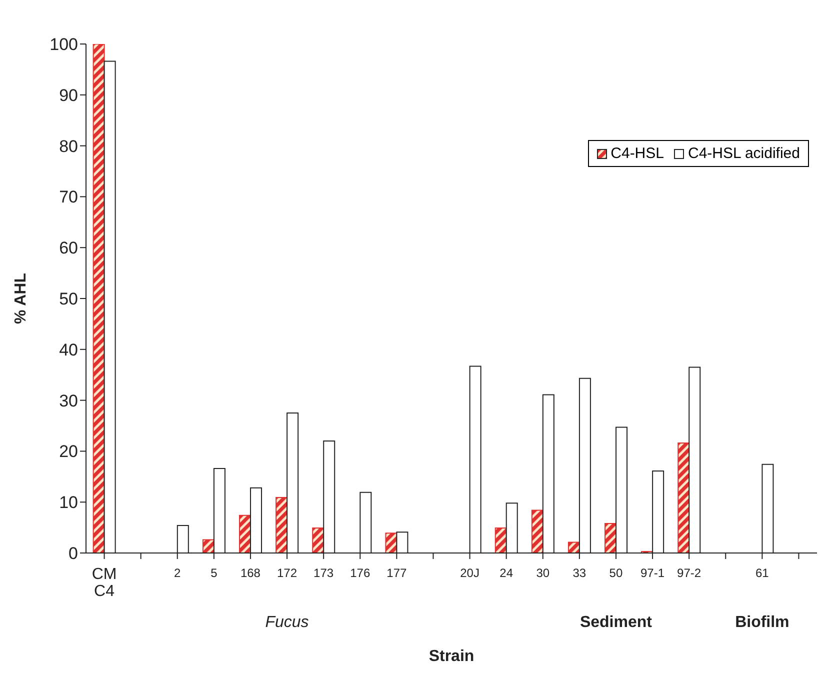 The width and height of the screenshot is (825, 673). I want to click on y-tick-label: 50, so click(68, 299).